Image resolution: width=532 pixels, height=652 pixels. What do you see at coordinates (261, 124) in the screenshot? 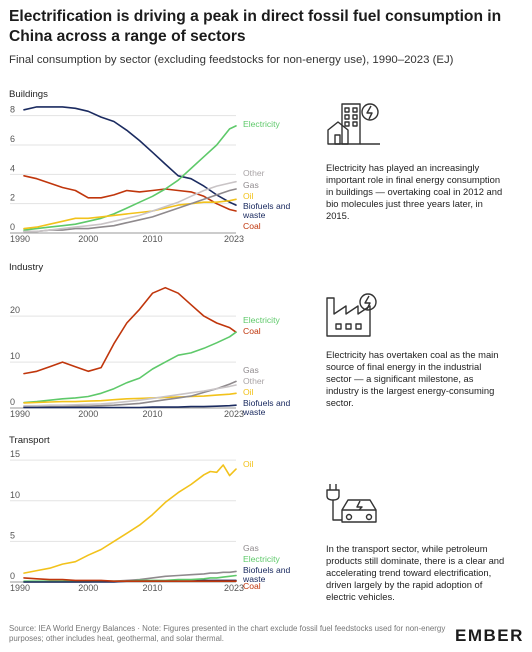
I see `buildings-label-electricity: Electricity` at bounding box center [261, 124].